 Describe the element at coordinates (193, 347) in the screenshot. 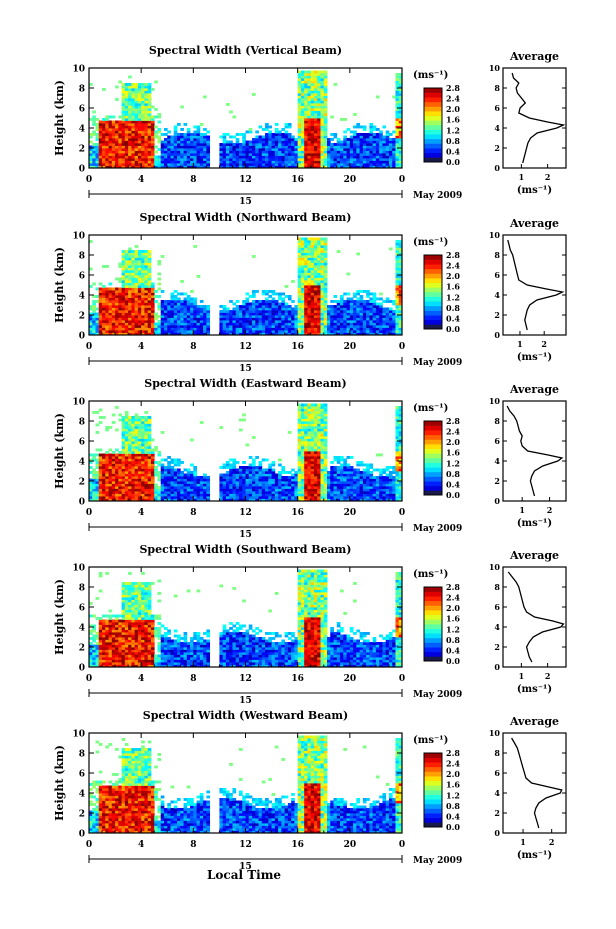

I see `x-tick-label: 8` at that location.